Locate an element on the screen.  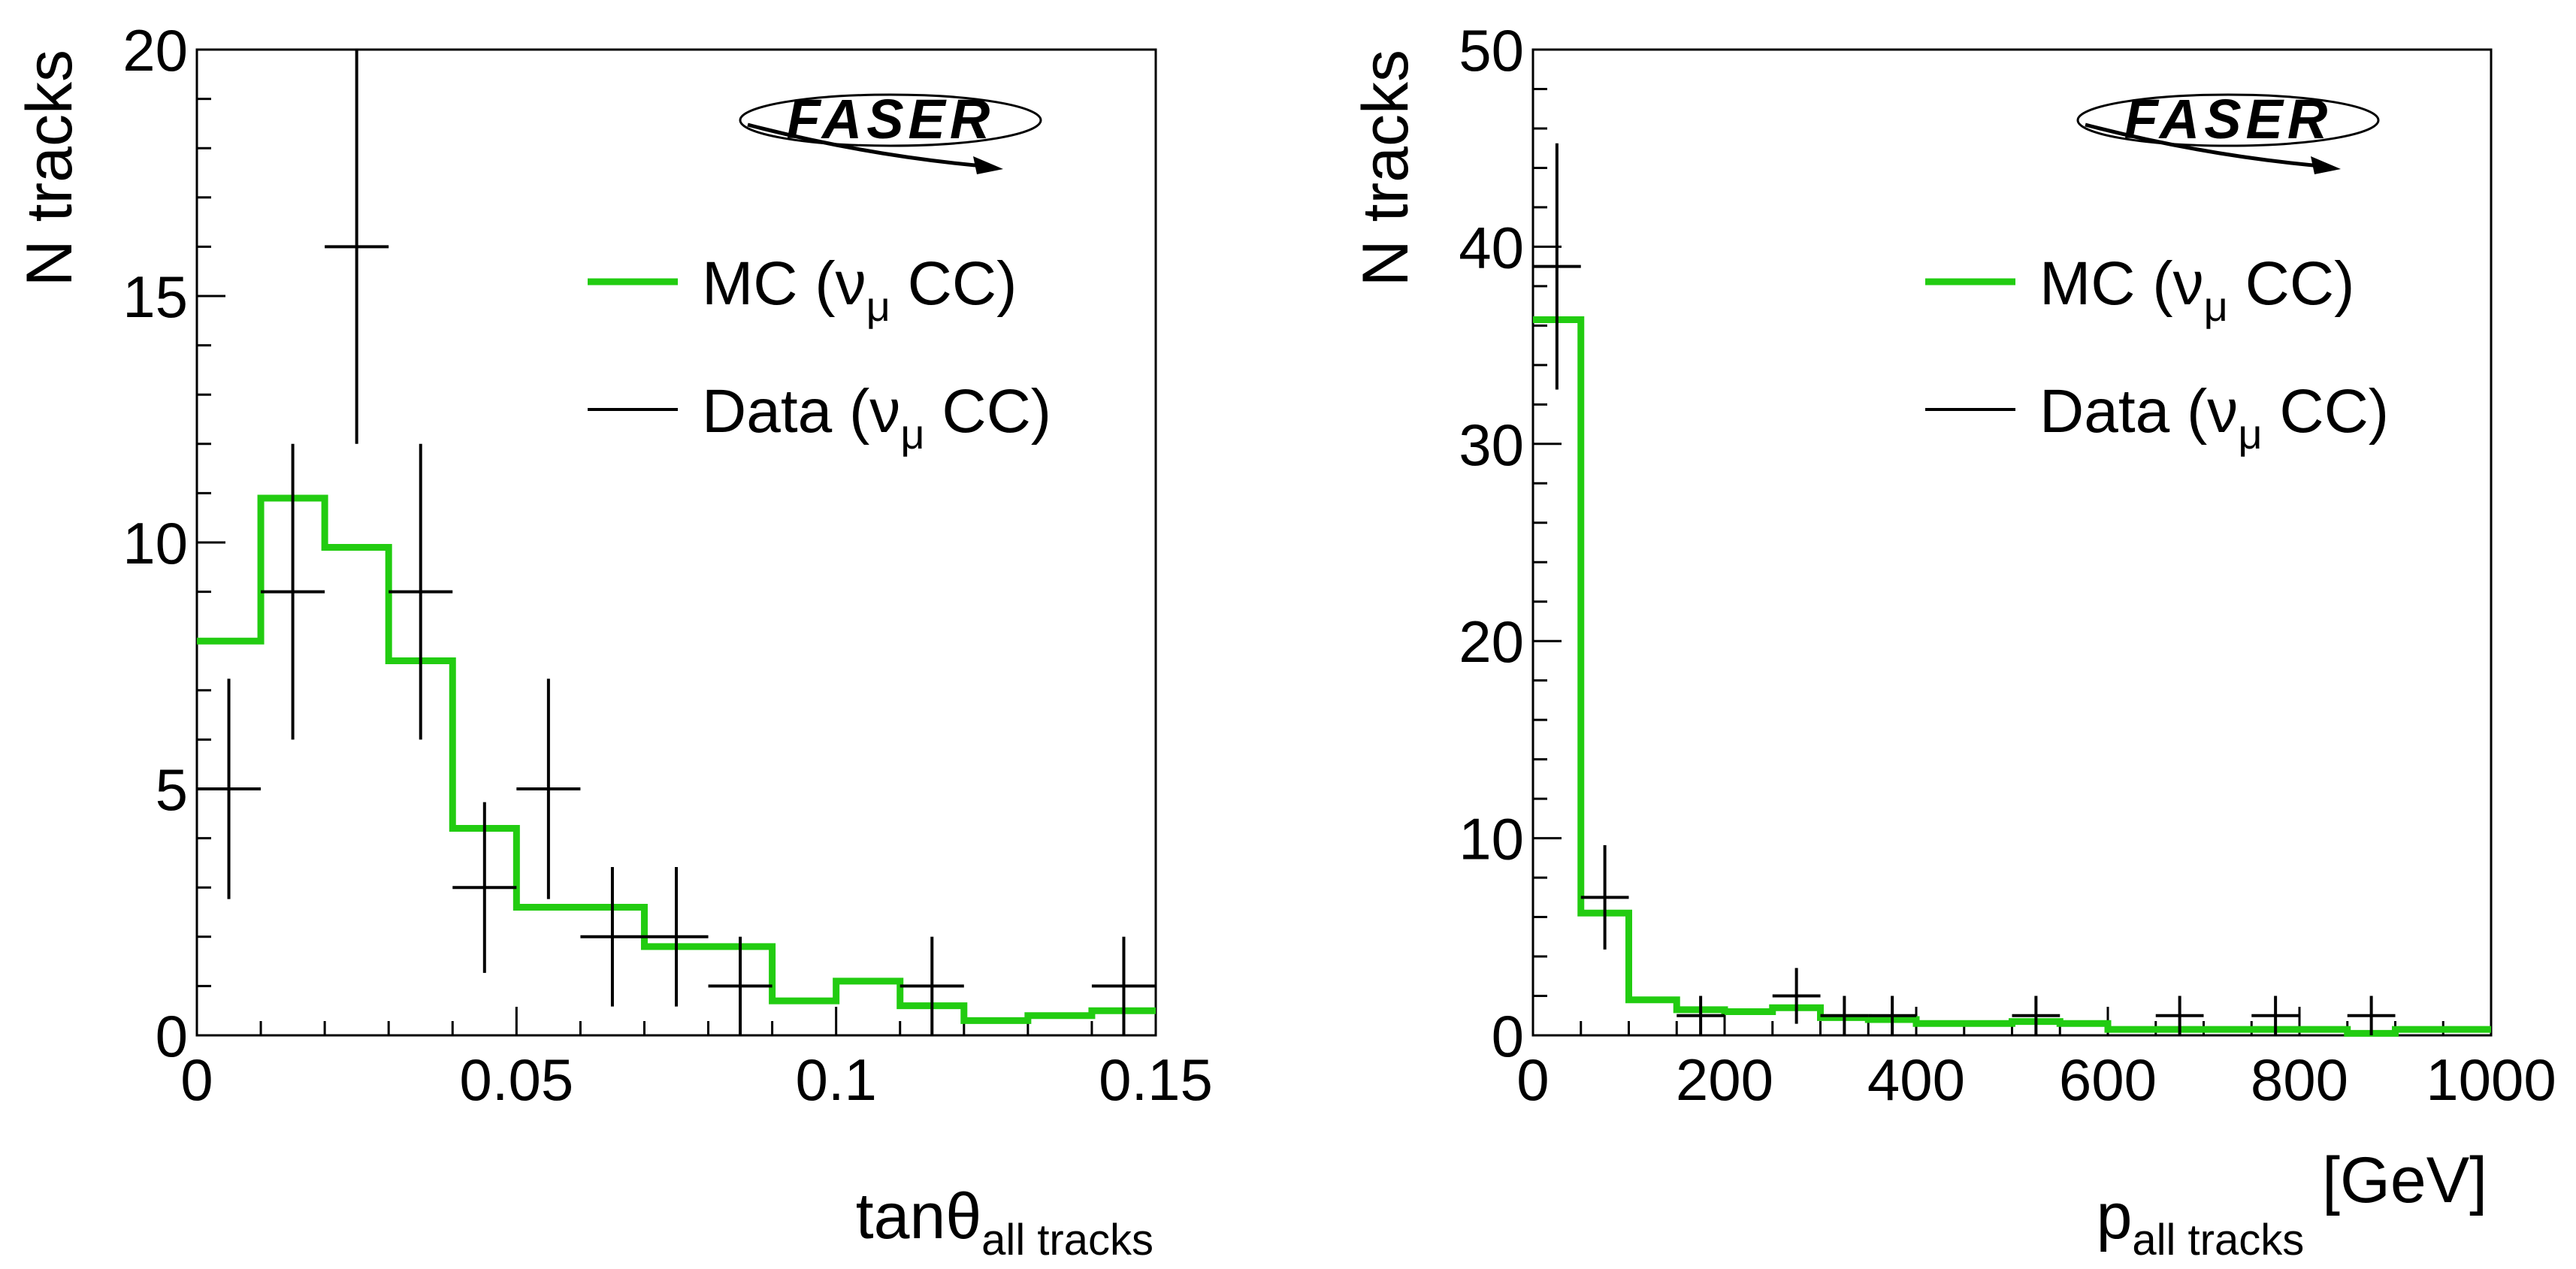
x-tick-label: 800 is located at coordinates (2300, 1080).